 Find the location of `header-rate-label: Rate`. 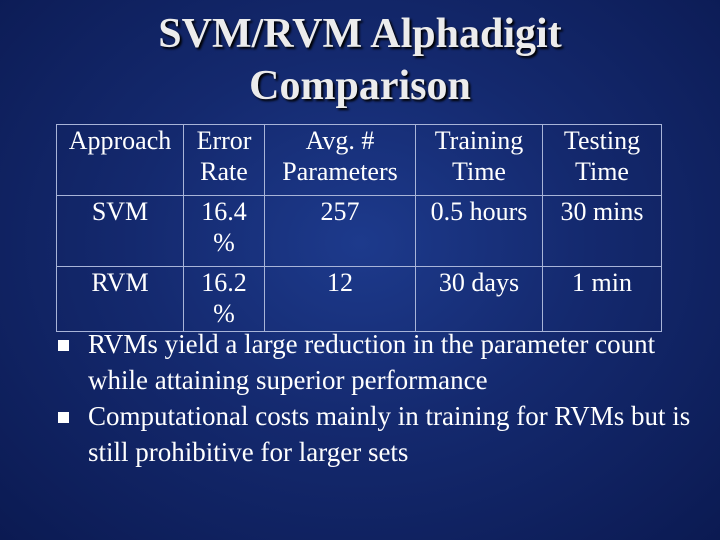

header-rate-label: Rate is located at coordinates (224, 171).